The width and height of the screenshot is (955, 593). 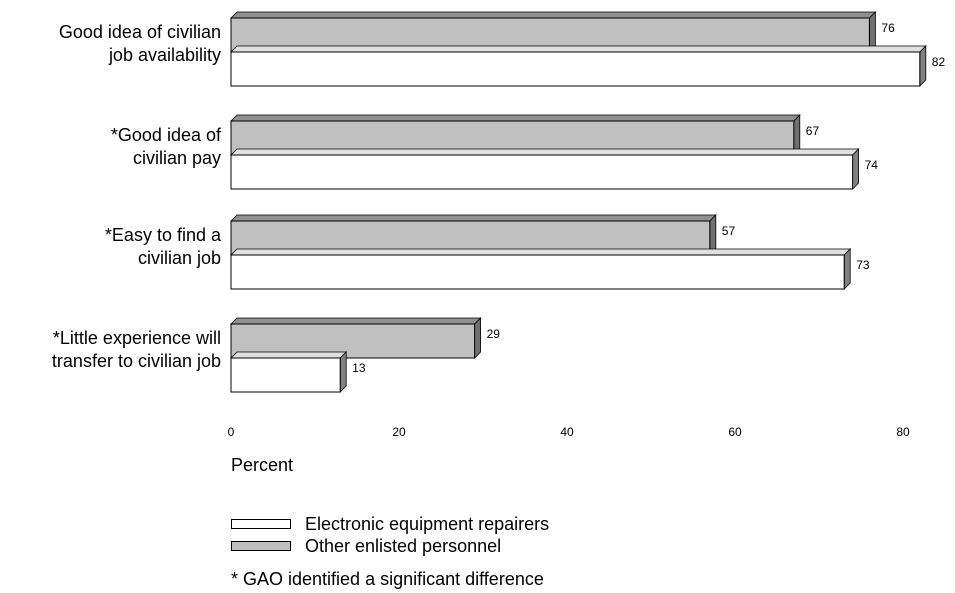 I want to click on category-label: *Easy to find a, so click(x=163, y=235).